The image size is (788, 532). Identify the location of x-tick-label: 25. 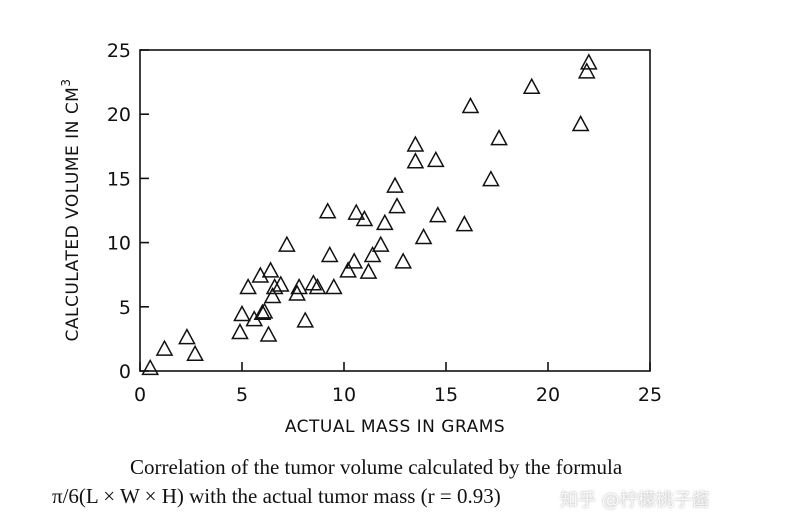
(650, 395).